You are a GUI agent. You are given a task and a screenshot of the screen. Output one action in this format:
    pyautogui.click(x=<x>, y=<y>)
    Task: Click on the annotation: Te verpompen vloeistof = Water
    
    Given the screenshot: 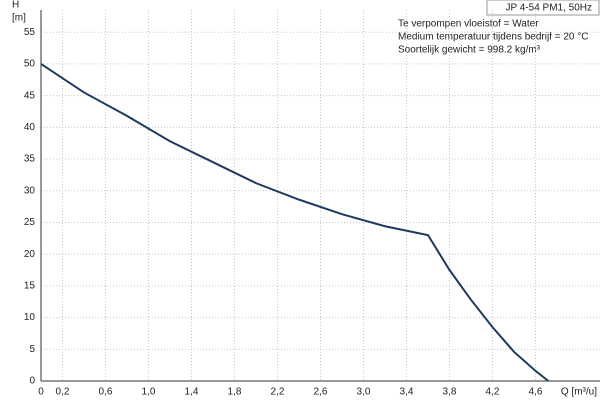 What is the action you would take?
    pyautogui.click(x=468, y=24)
    